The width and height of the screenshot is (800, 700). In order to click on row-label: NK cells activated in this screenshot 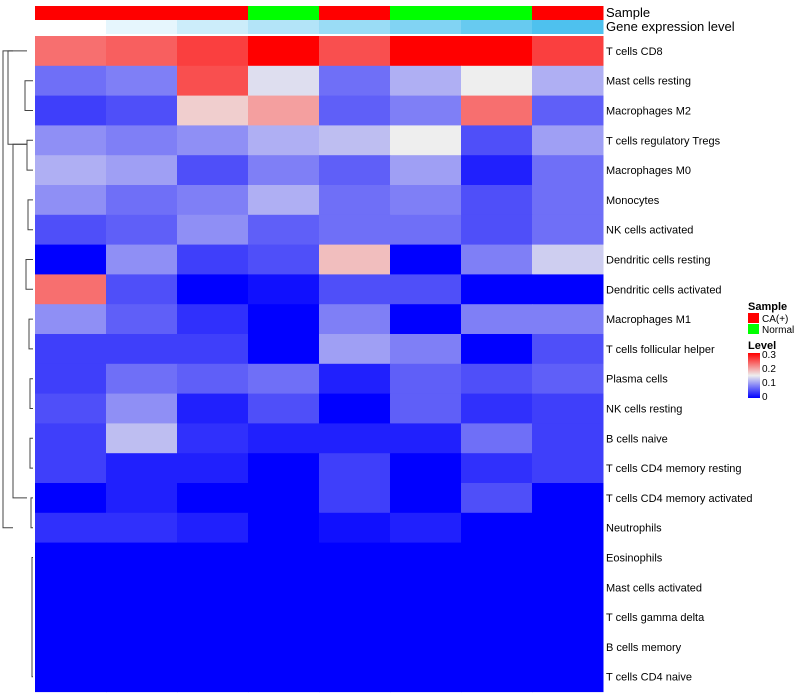, I will do `click(649, 231)`.